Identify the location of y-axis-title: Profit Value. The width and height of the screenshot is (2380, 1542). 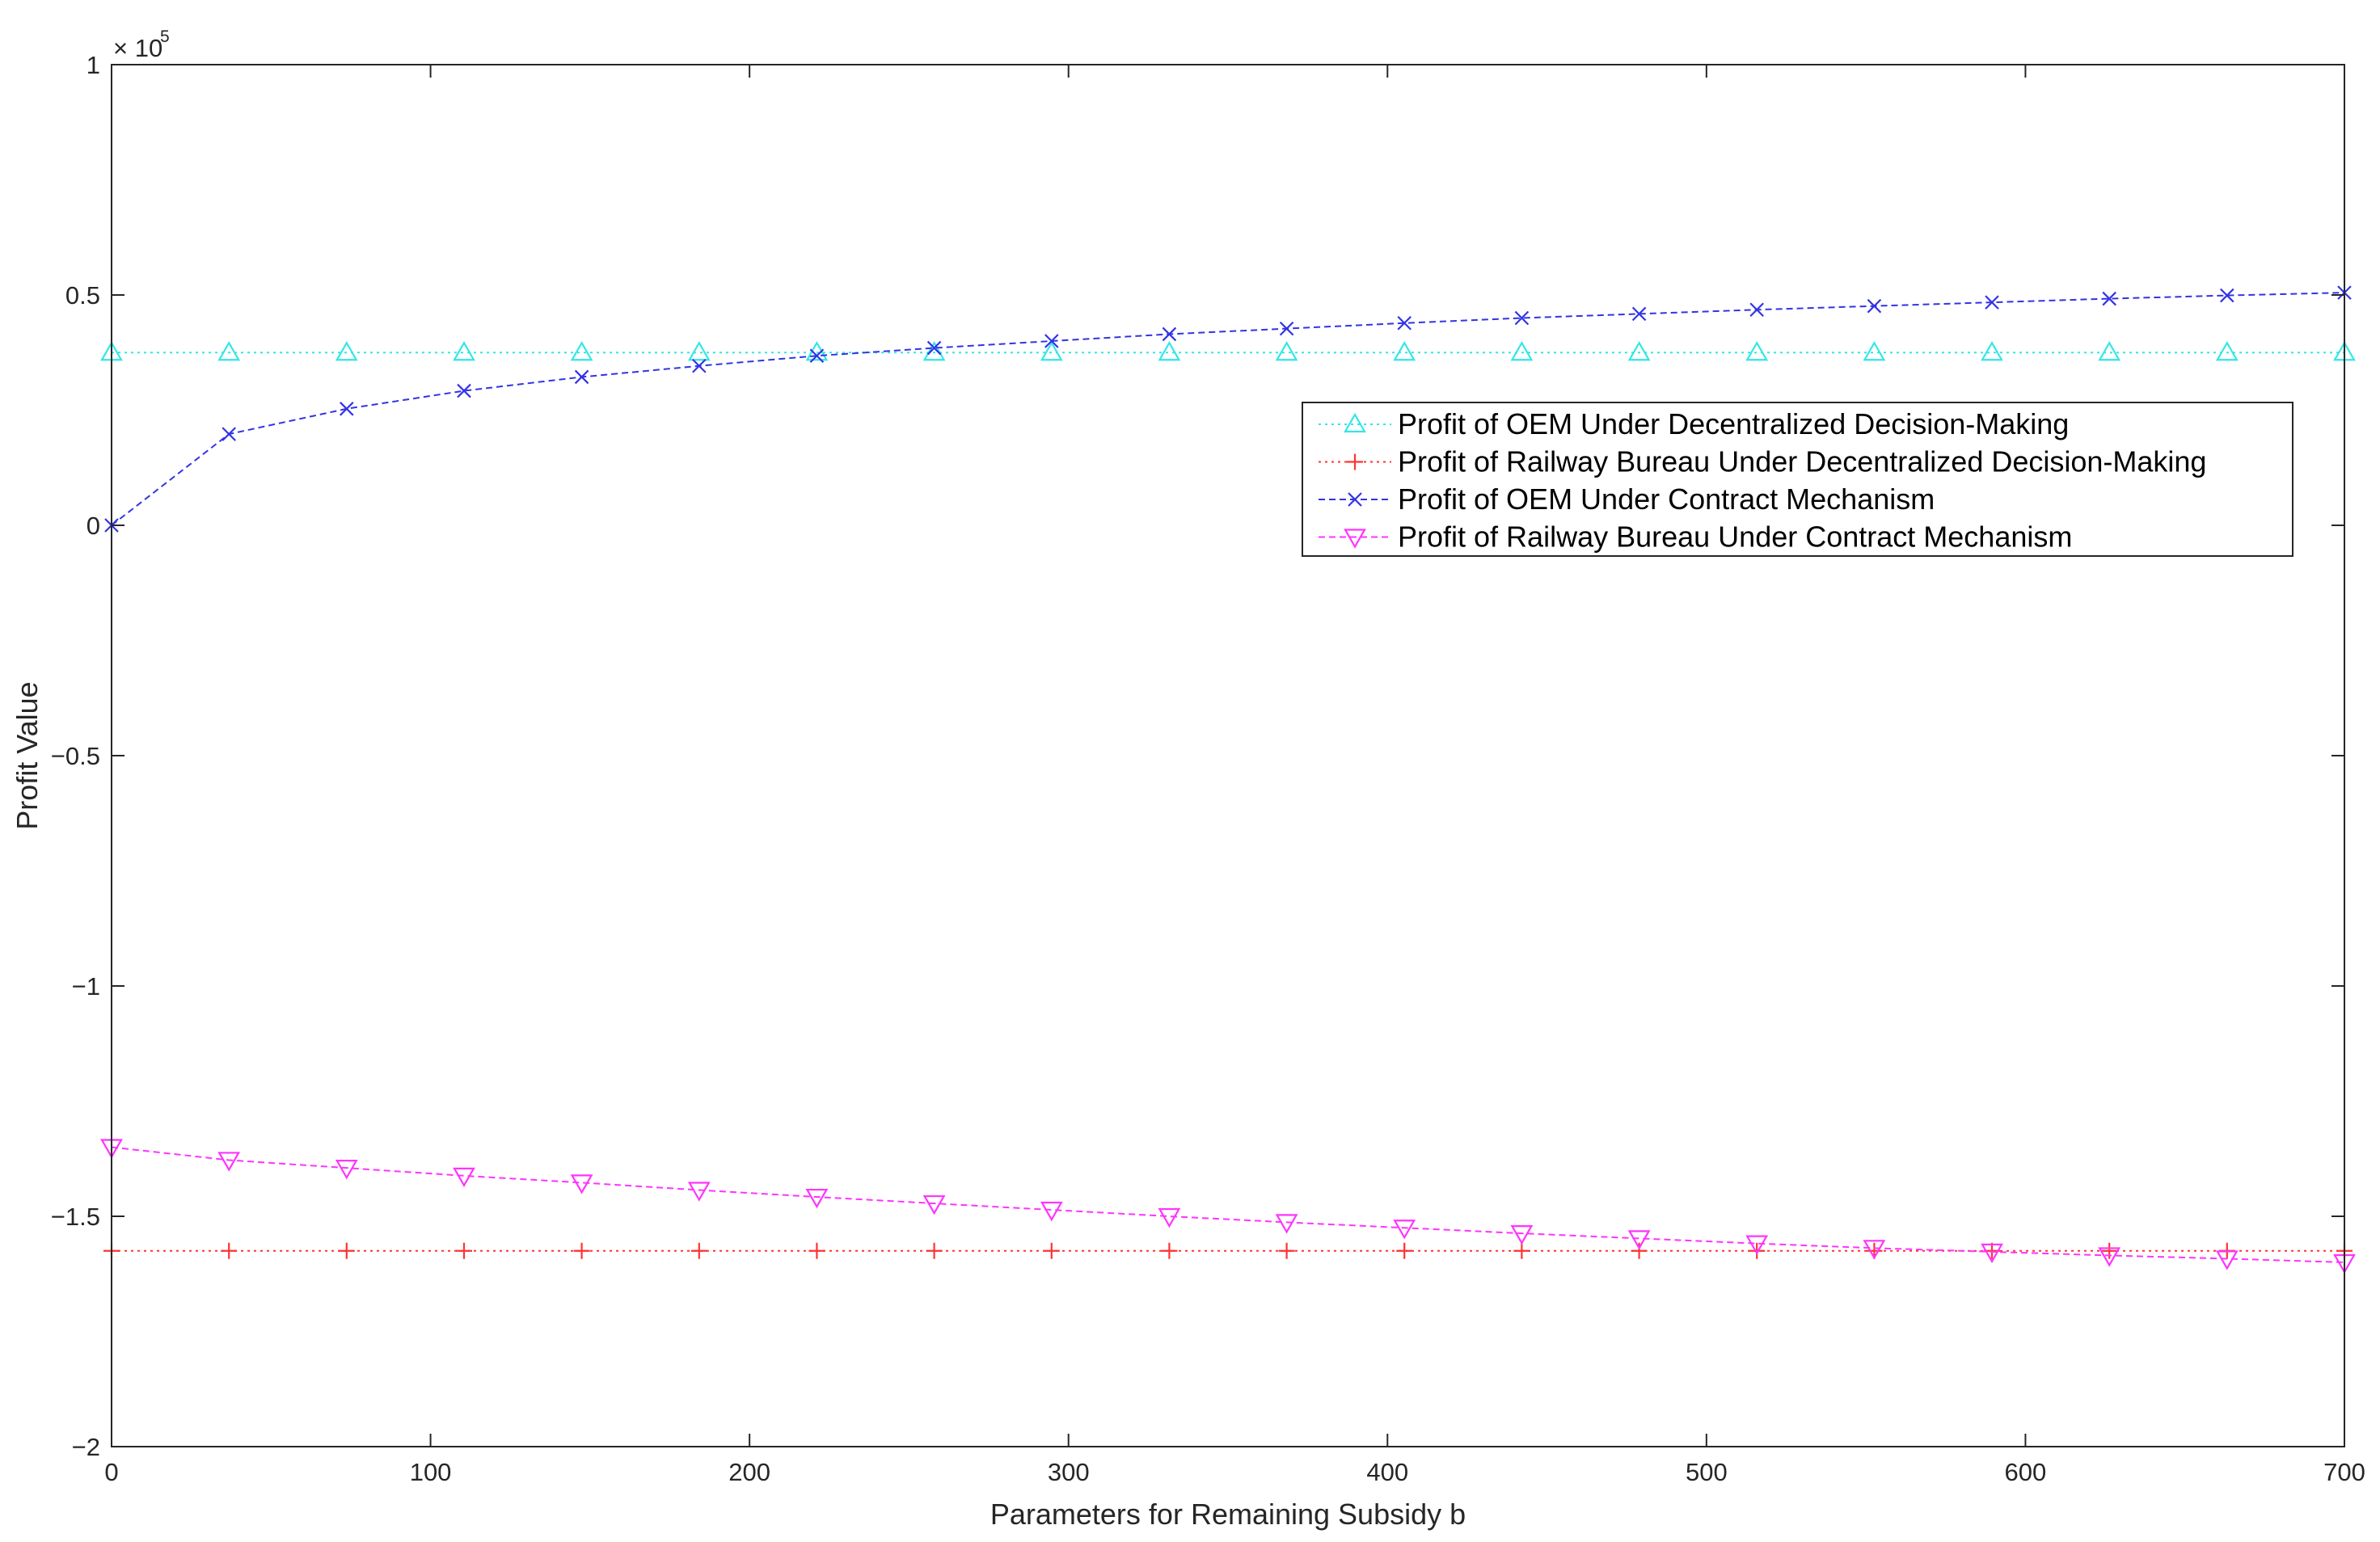
(27, 755).